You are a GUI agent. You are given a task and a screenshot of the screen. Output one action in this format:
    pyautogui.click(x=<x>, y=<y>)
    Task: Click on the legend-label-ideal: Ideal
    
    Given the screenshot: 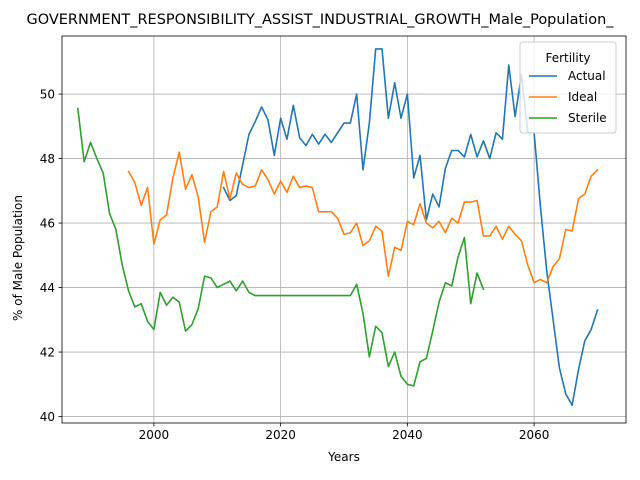 What is the action you would take?
    pyautogui.click(x=582, y=97)
    